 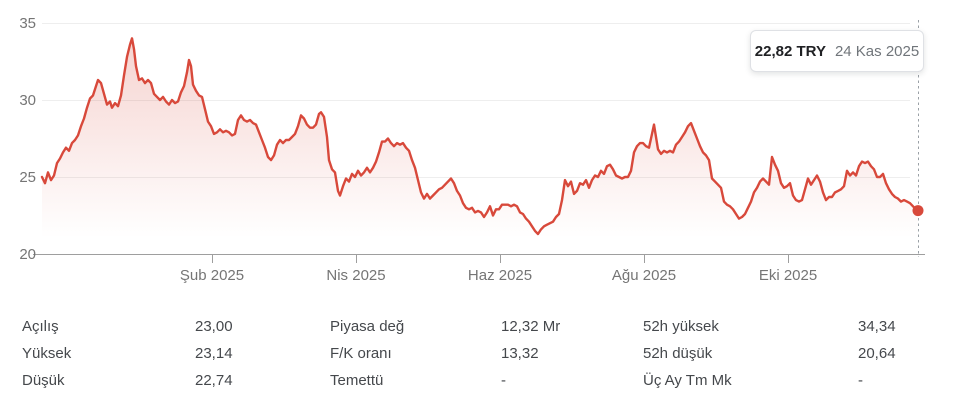 I want to click on stat-row-52h-dusuk: 52h düşük 20,64, so click(x=793, y=353).